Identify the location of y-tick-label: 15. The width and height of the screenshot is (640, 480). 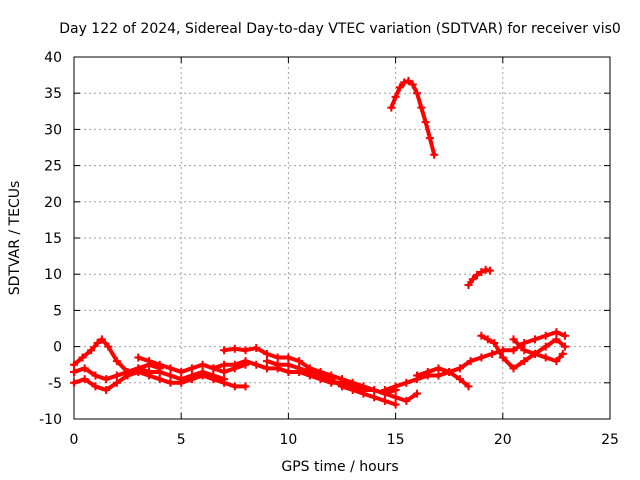
(53, 239).